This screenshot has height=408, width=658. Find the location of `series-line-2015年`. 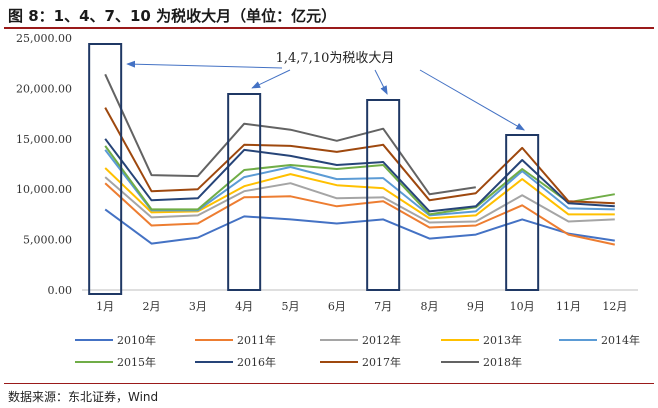

series-line-2015年 is located at coordinates (359, 180).